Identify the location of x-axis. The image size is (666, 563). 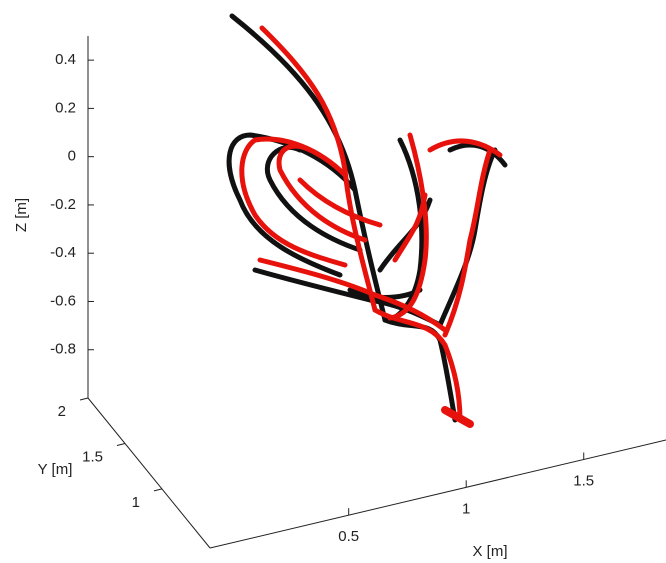
(437, 494).